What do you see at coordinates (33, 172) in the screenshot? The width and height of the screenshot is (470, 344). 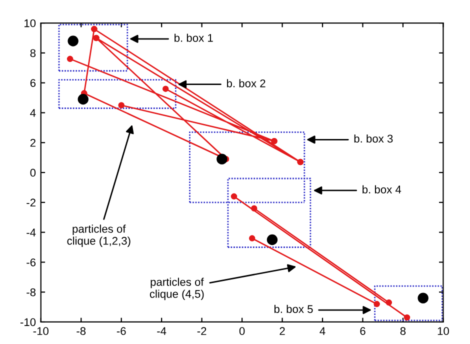 I see `y-tick-label: 0` at bounding box center [33, 172].